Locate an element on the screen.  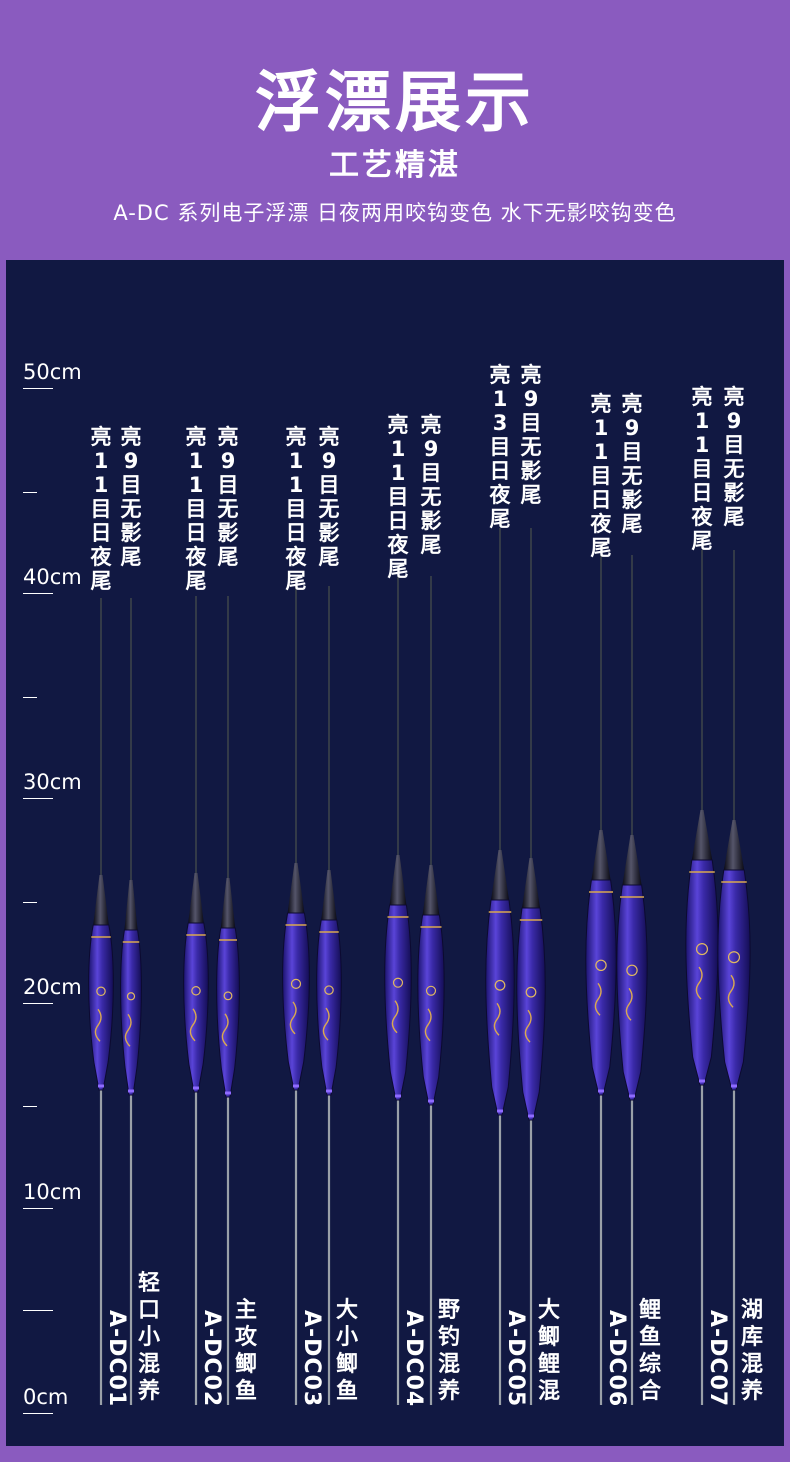
usage-label: 大鲫鲤混 is located at coordinates (548, 1351).